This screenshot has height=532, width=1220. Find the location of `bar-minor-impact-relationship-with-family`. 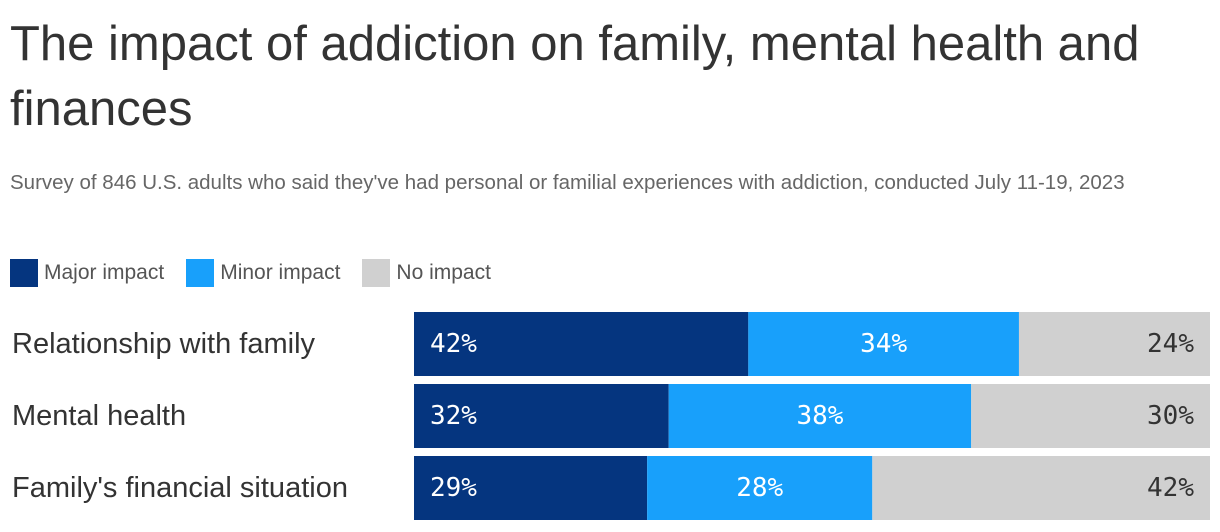

bar-minor-impact-relationship-with-family is located at coordinates (883, 344).